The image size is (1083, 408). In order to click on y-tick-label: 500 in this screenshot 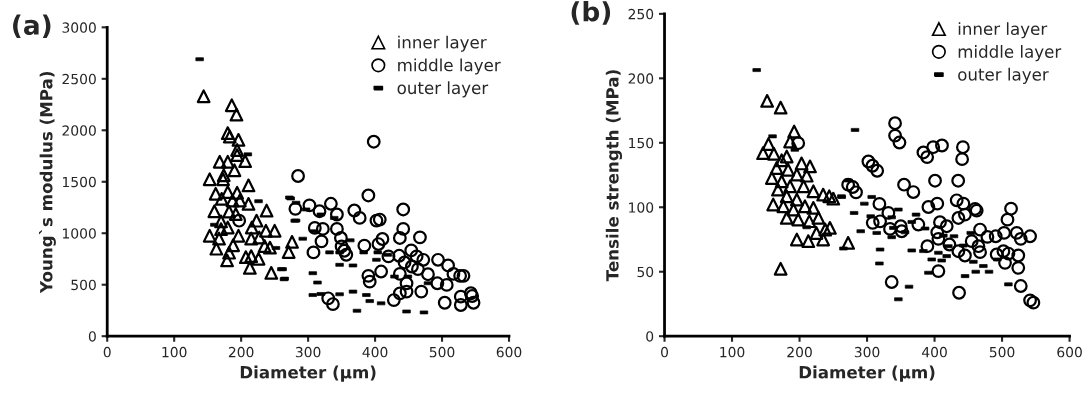, I will do `click(83, 285)`.